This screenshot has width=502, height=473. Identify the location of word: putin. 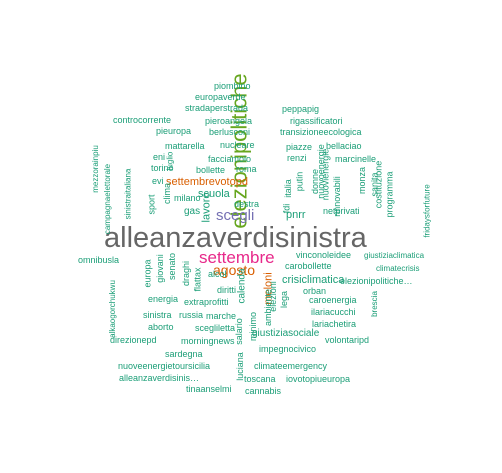
(299, 181).